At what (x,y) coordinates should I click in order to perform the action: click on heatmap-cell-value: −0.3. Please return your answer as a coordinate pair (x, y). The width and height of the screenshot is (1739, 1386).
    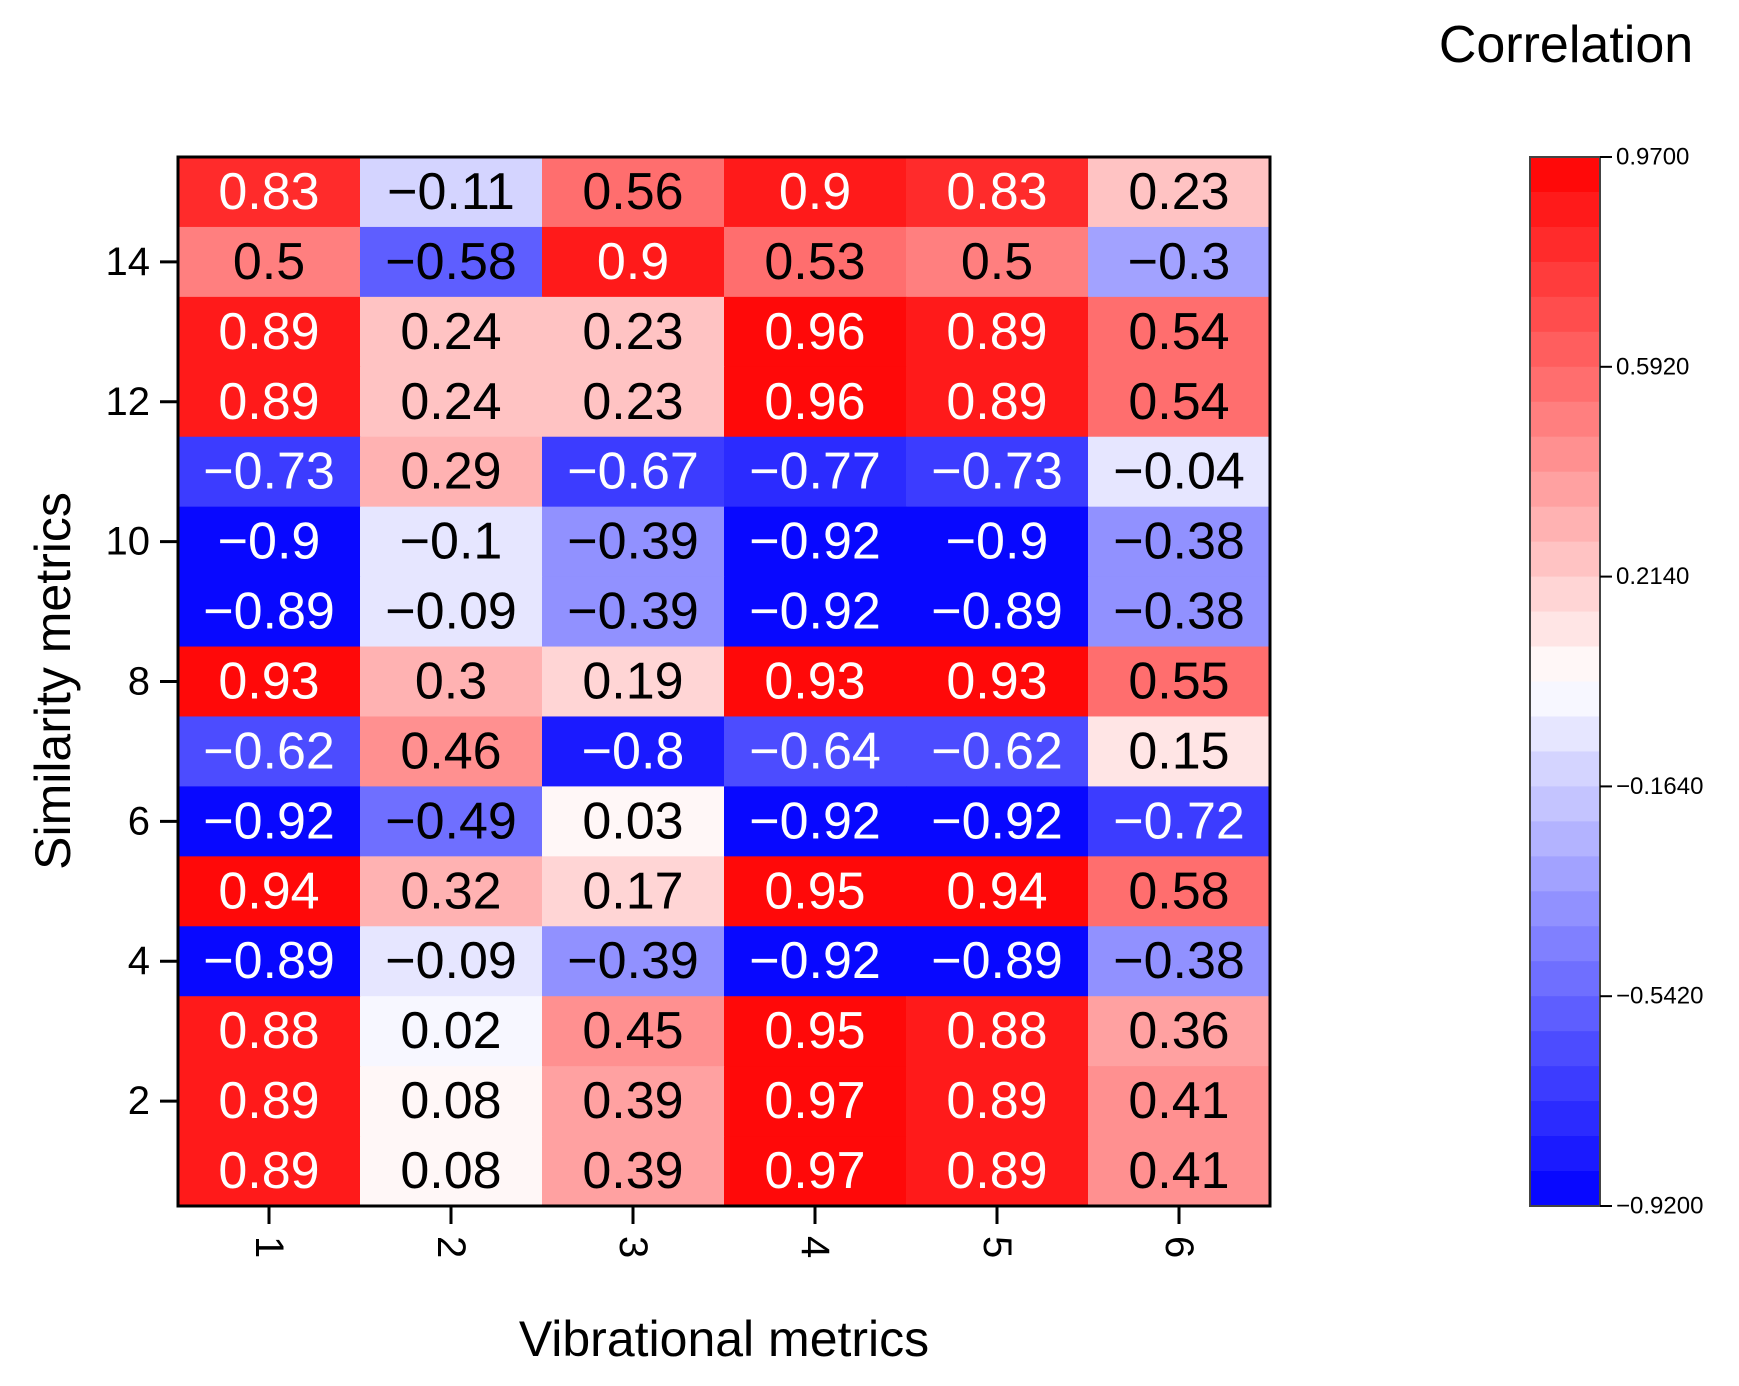
    Looking at the image, I should click on (1179, 262).